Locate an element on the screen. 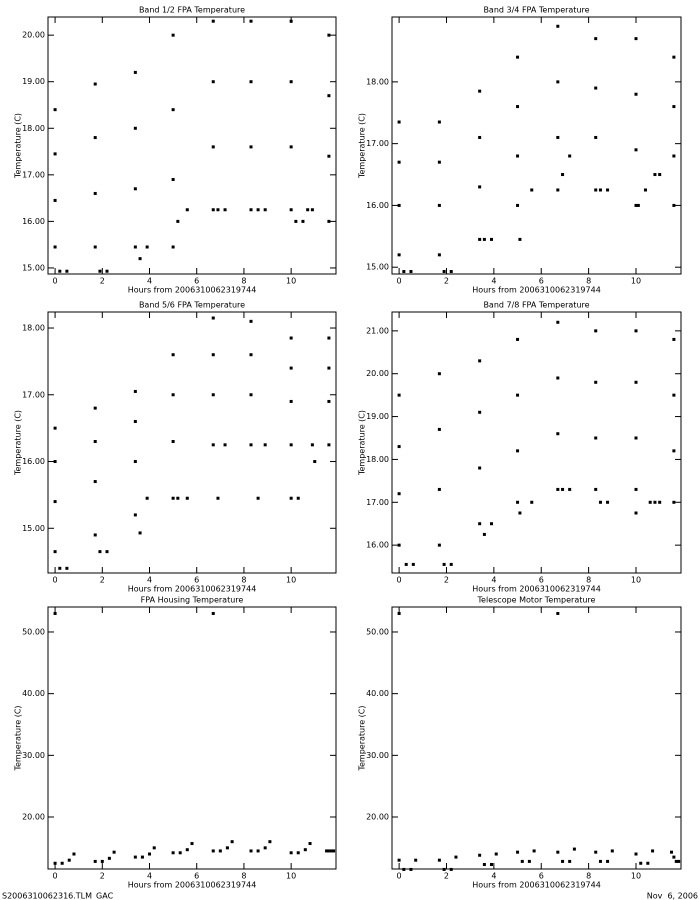  x-tick-label: 0 is located at coordinates (55, 876).